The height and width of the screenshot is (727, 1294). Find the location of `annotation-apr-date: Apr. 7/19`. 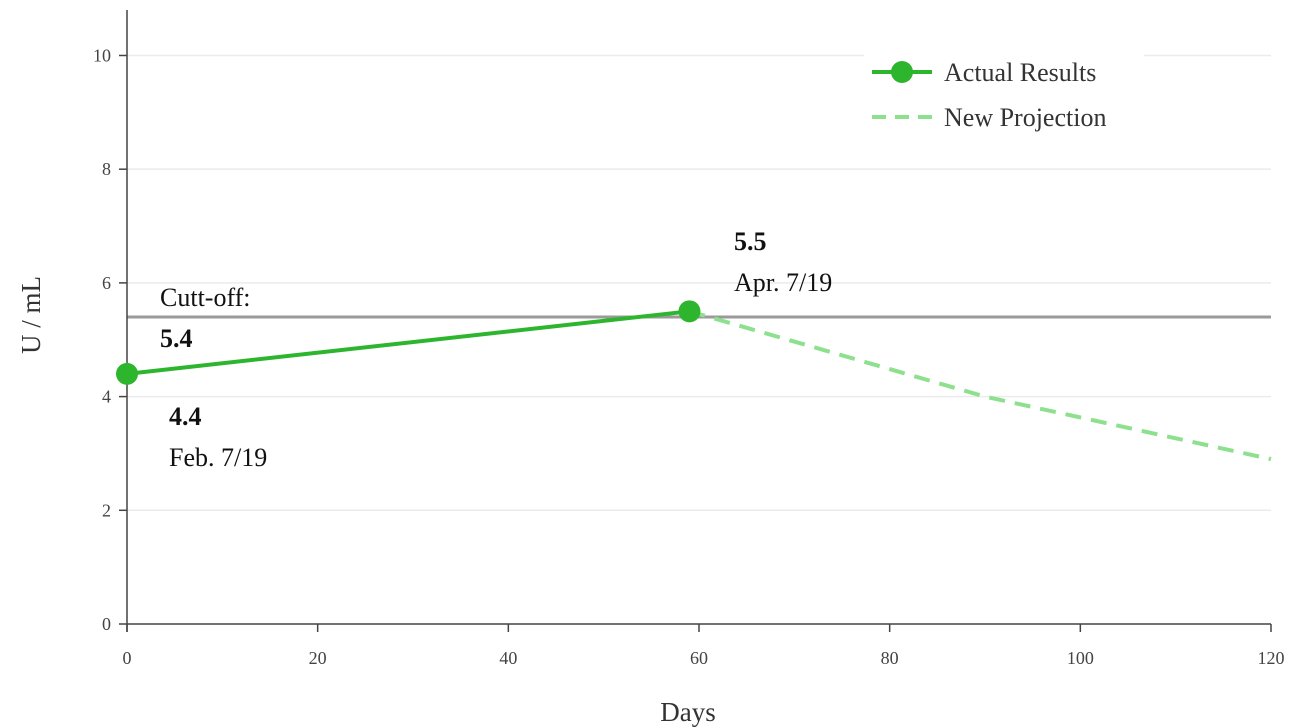

annotation-apr-date: Apr. 7/19 is located at coordinates (783, 282).